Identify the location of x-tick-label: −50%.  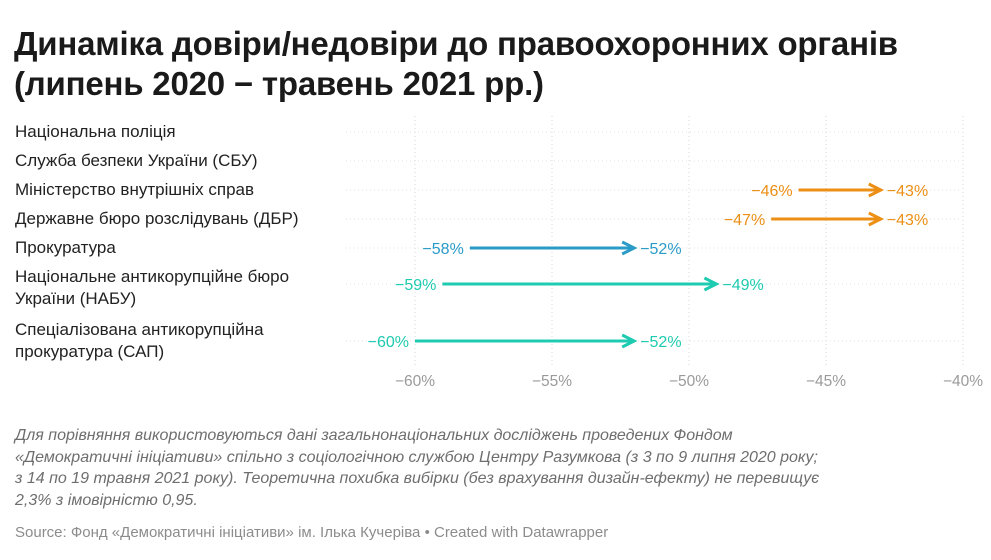
(689, 381).